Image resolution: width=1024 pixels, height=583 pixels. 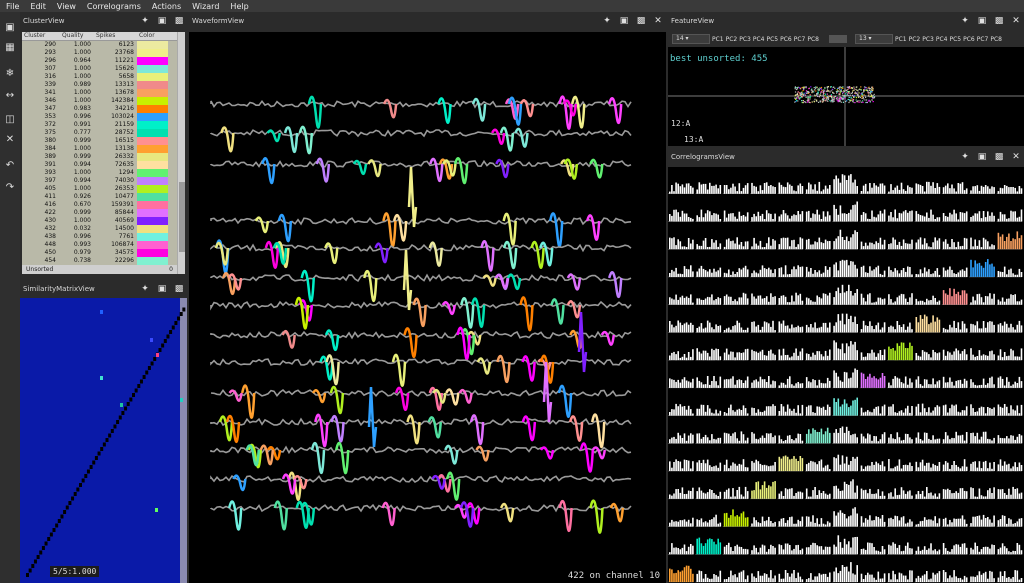 I want to click on cluster-row: 316 1.000 5658, so click(x=103, y=77).